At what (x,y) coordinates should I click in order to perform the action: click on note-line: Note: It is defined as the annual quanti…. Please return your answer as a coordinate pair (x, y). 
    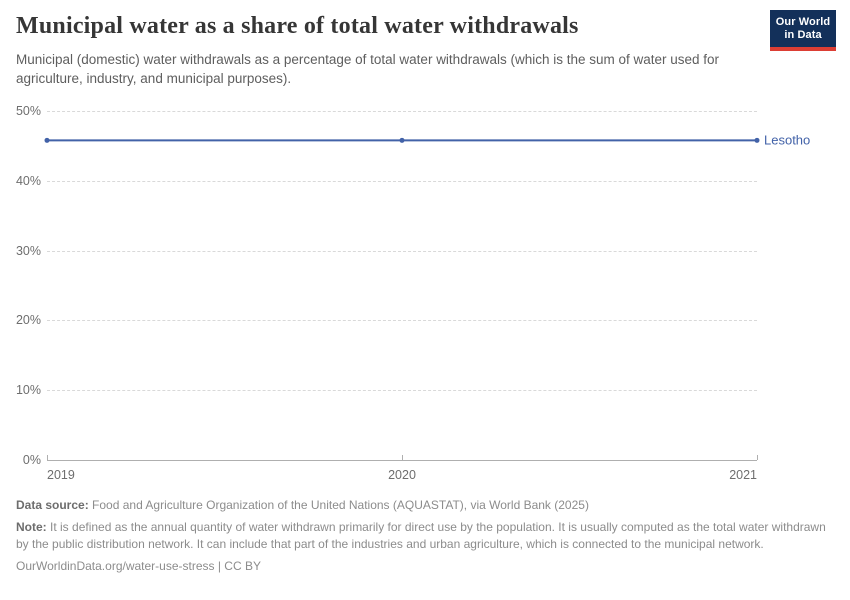
    Looking at the image, I should click on (425, 536).